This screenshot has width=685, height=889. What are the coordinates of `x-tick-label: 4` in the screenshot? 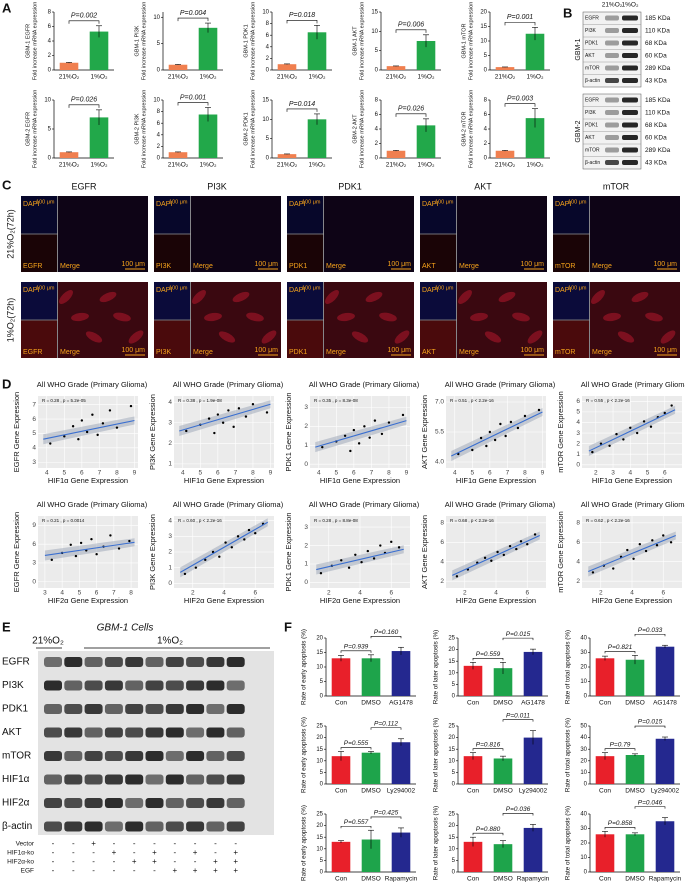 It's located at (630, 473).